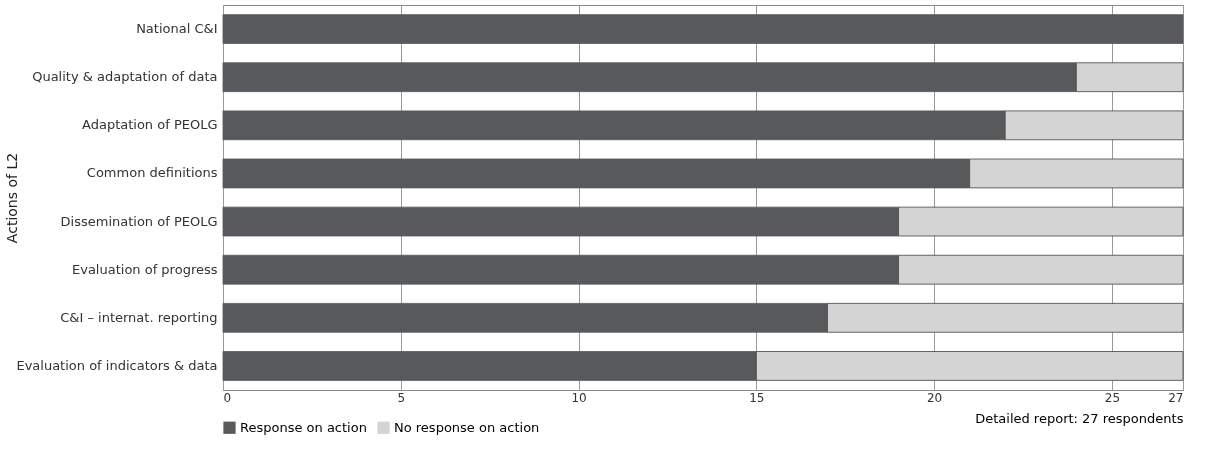 This screenshot has height=454, width=1229. Describe the element at coordinates (1079, 418) in the screenshot. I see `text: Detailed report: 27 respondents` at that location.